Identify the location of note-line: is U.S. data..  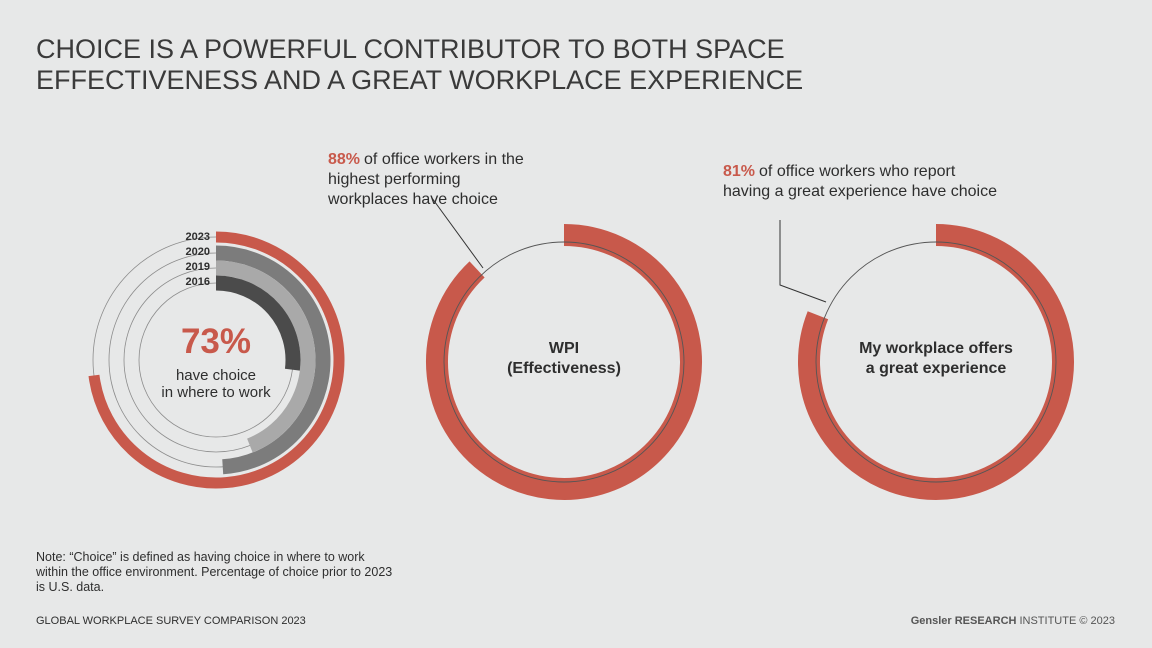
(70, 587).